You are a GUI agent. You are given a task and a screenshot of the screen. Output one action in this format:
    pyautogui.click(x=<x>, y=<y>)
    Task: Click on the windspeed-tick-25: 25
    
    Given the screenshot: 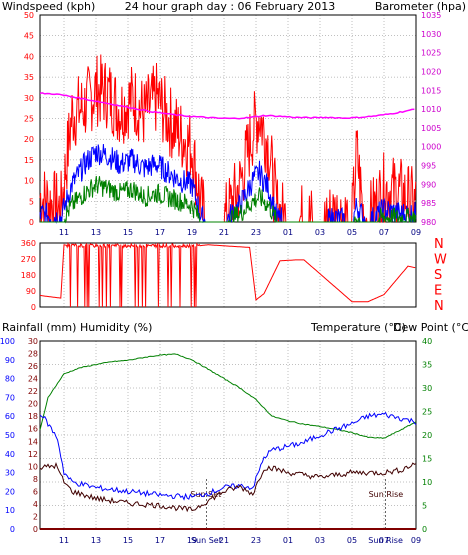 What is the action you would take?
    pyautogui.click(x=29, y=119)
    